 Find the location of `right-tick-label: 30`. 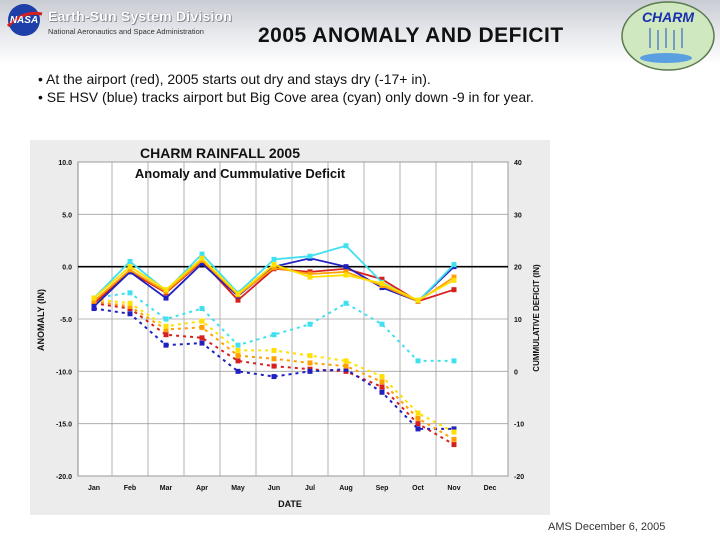

right-tick-label: 30 is located at coordinates (518, 215).